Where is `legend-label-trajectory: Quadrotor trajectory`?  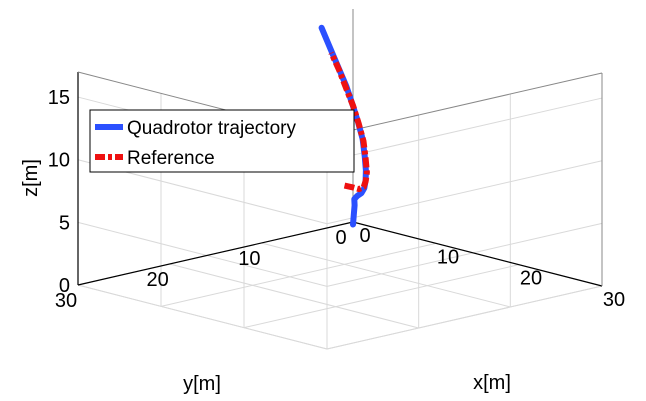
legend-label-trajectory: Quadrotor trajectory is located at coordinates (211, 128).